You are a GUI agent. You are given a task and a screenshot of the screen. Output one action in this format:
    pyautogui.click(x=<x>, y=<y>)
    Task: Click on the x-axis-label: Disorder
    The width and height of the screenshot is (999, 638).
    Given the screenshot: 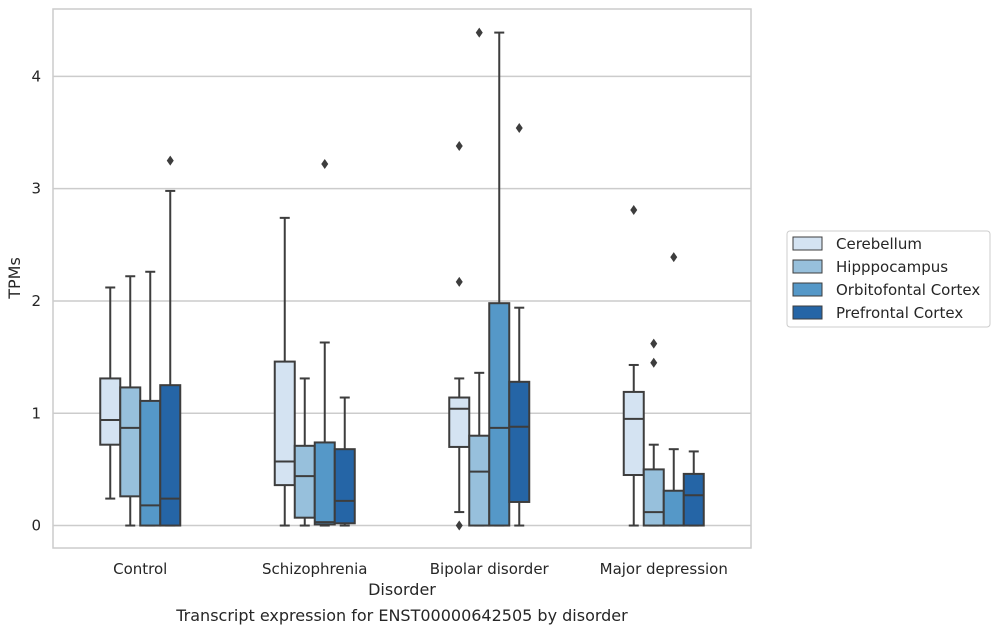 What is the action you would take?
    pyautogui.click(x=402, y=589)
    